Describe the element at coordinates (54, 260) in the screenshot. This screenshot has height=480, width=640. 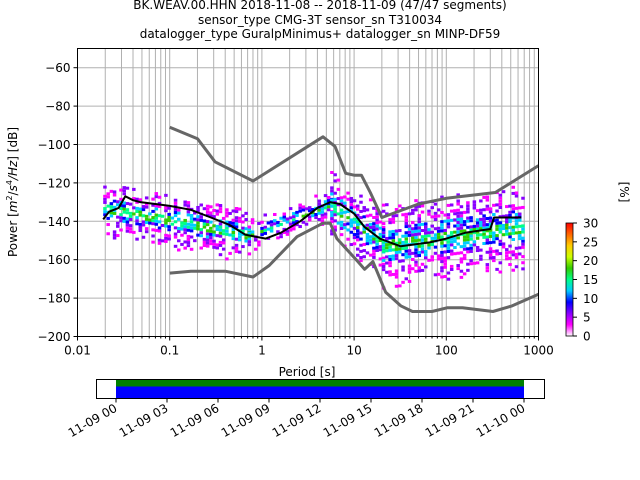
I see `y-tick-label: −160` at that location.